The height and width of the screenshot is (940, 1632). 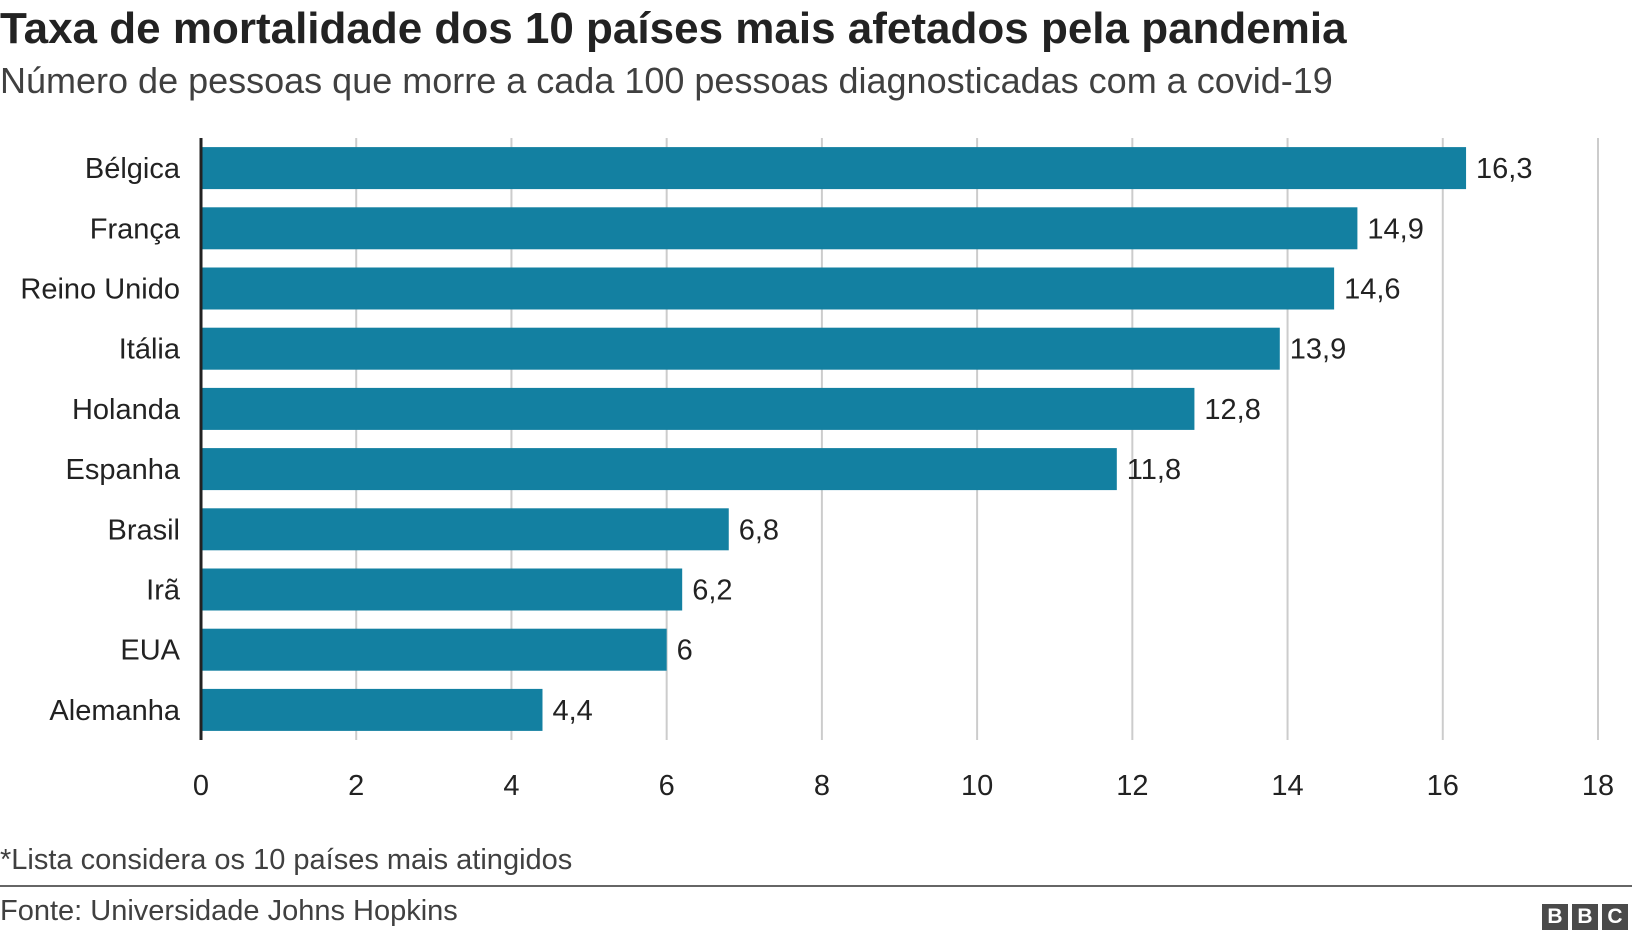 I want to click on bbc-logo-letter: C, so click(x=1615, y=917).